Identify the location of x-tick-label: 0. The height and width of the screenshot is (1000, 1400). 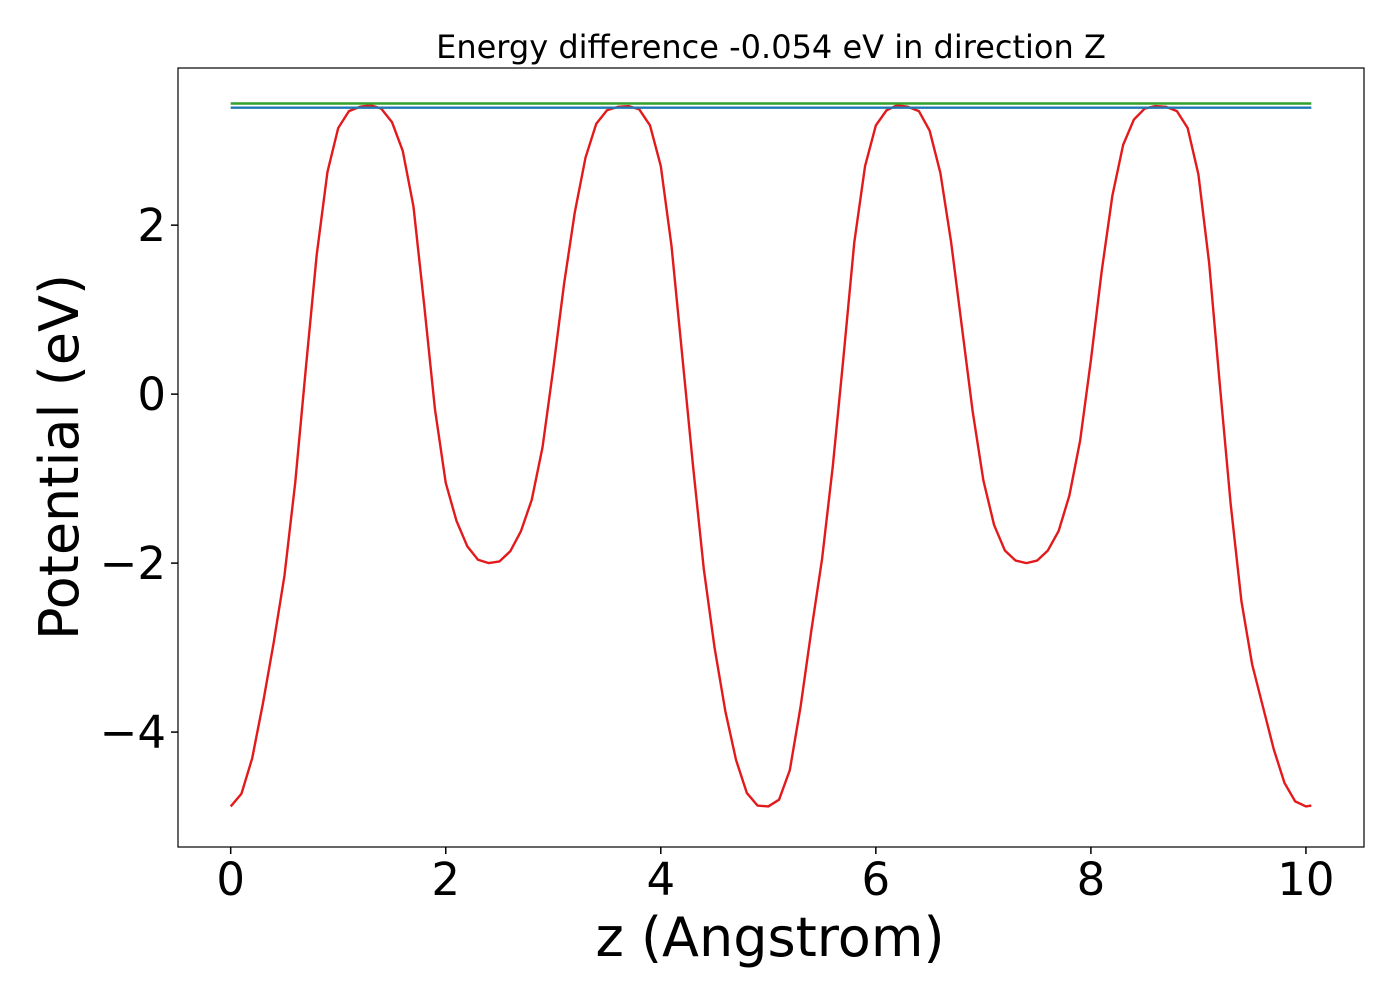
(230, 879).